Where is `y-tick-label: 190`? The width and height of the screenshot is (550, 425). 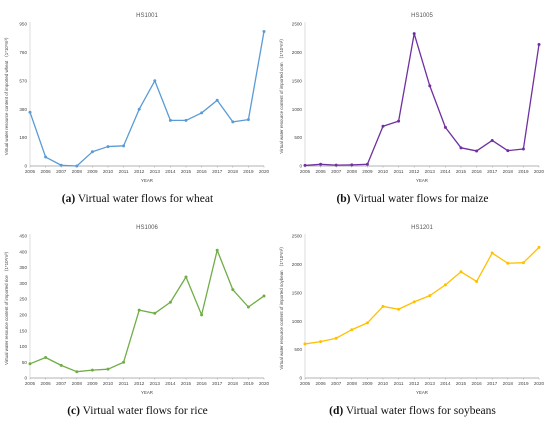
y-tick-label: 190 is located at coordinates (23, 137).